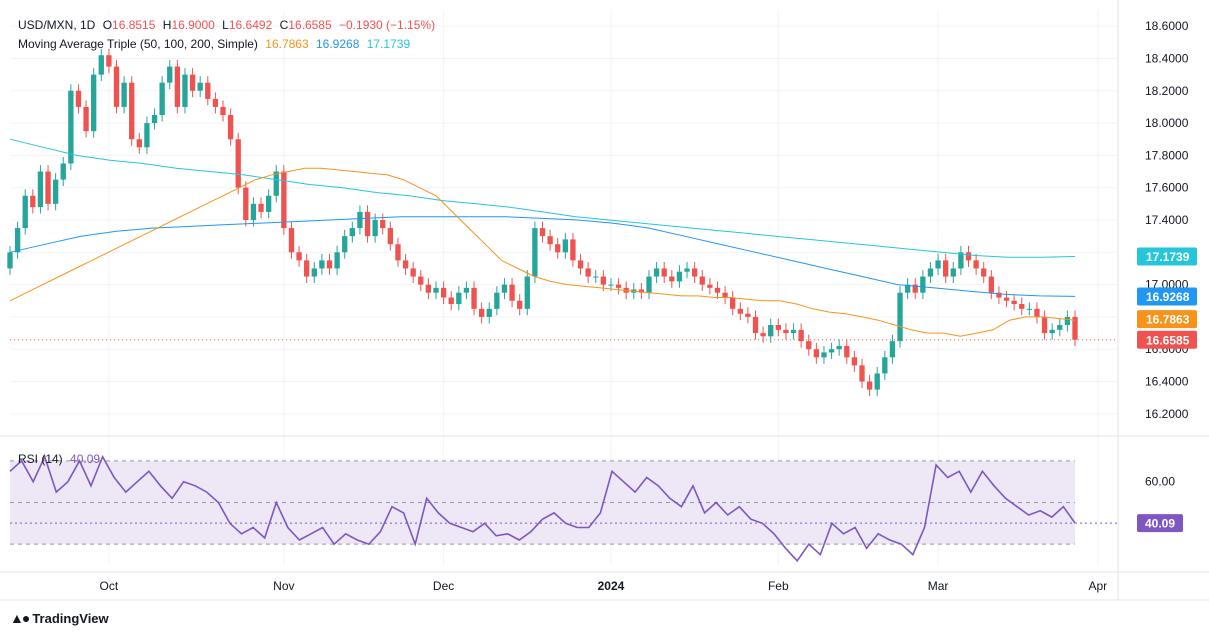 The height and width of the screenshot is (637, 1209). I want to click on last-price-badge: 16.6585, so click(1168, 340).